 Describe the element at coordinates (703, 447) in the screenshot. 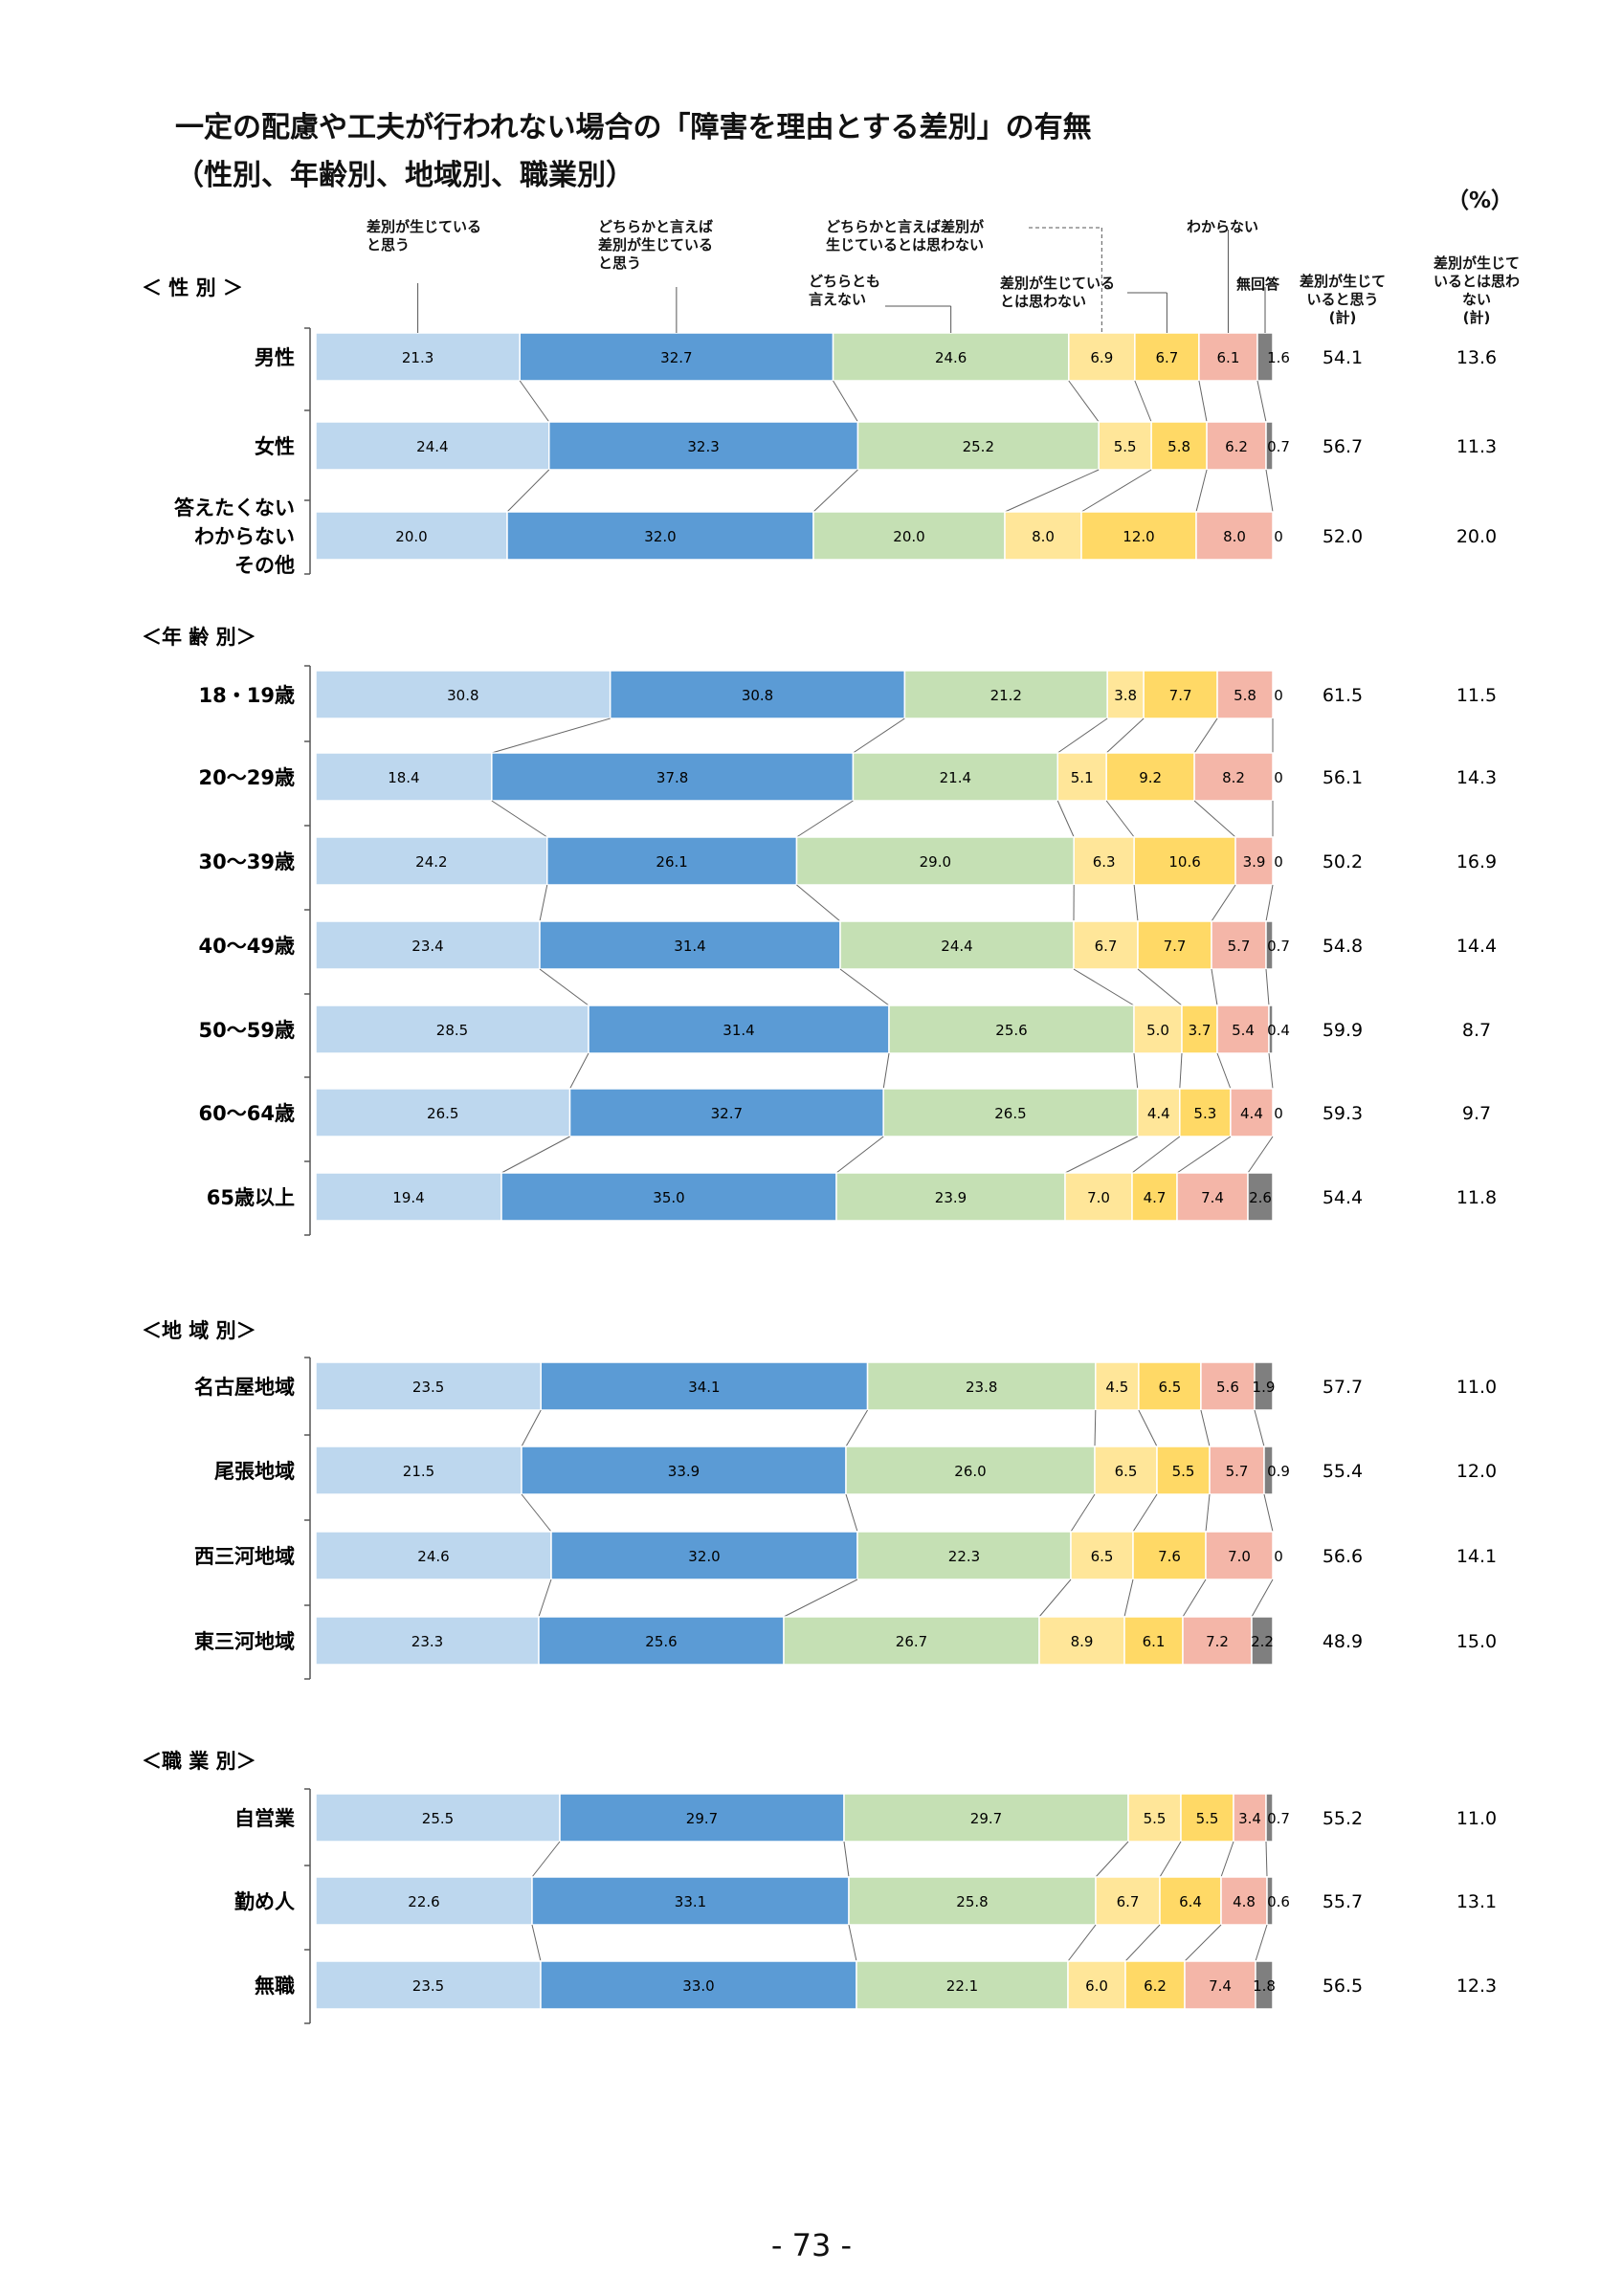

I see `data-label: 32.3` at that location.